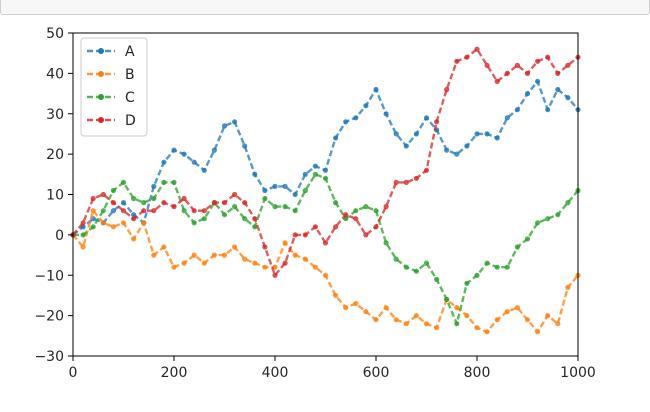  Describe the element at coordinates (49, 317) in the screenshot. I see `y-tick-label--20: −20` at that location.